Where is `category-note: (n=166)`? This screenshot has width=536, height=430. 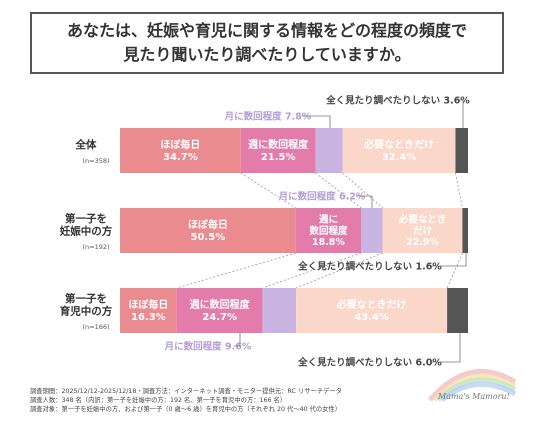
category-note: (n=166) is located at coordinates (95, 327).